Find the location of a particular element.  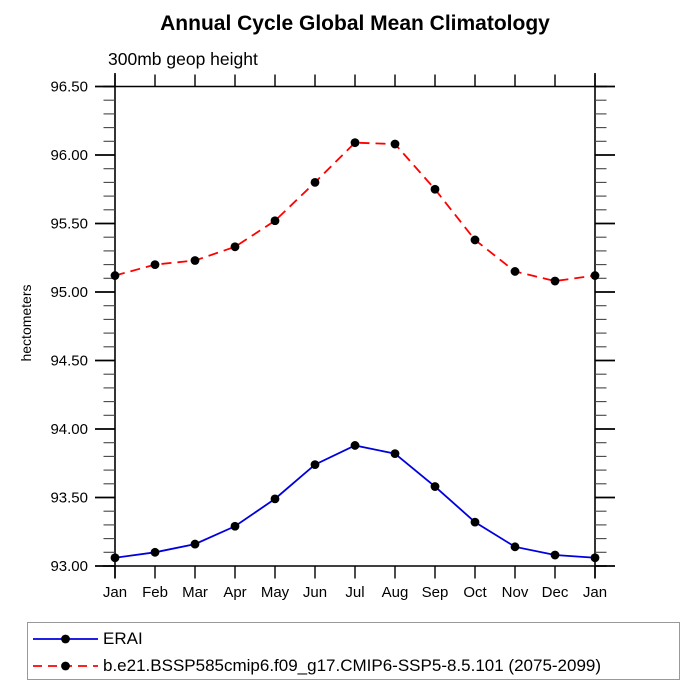

x-tick-label: Feb is located at coordinates (155, 592).